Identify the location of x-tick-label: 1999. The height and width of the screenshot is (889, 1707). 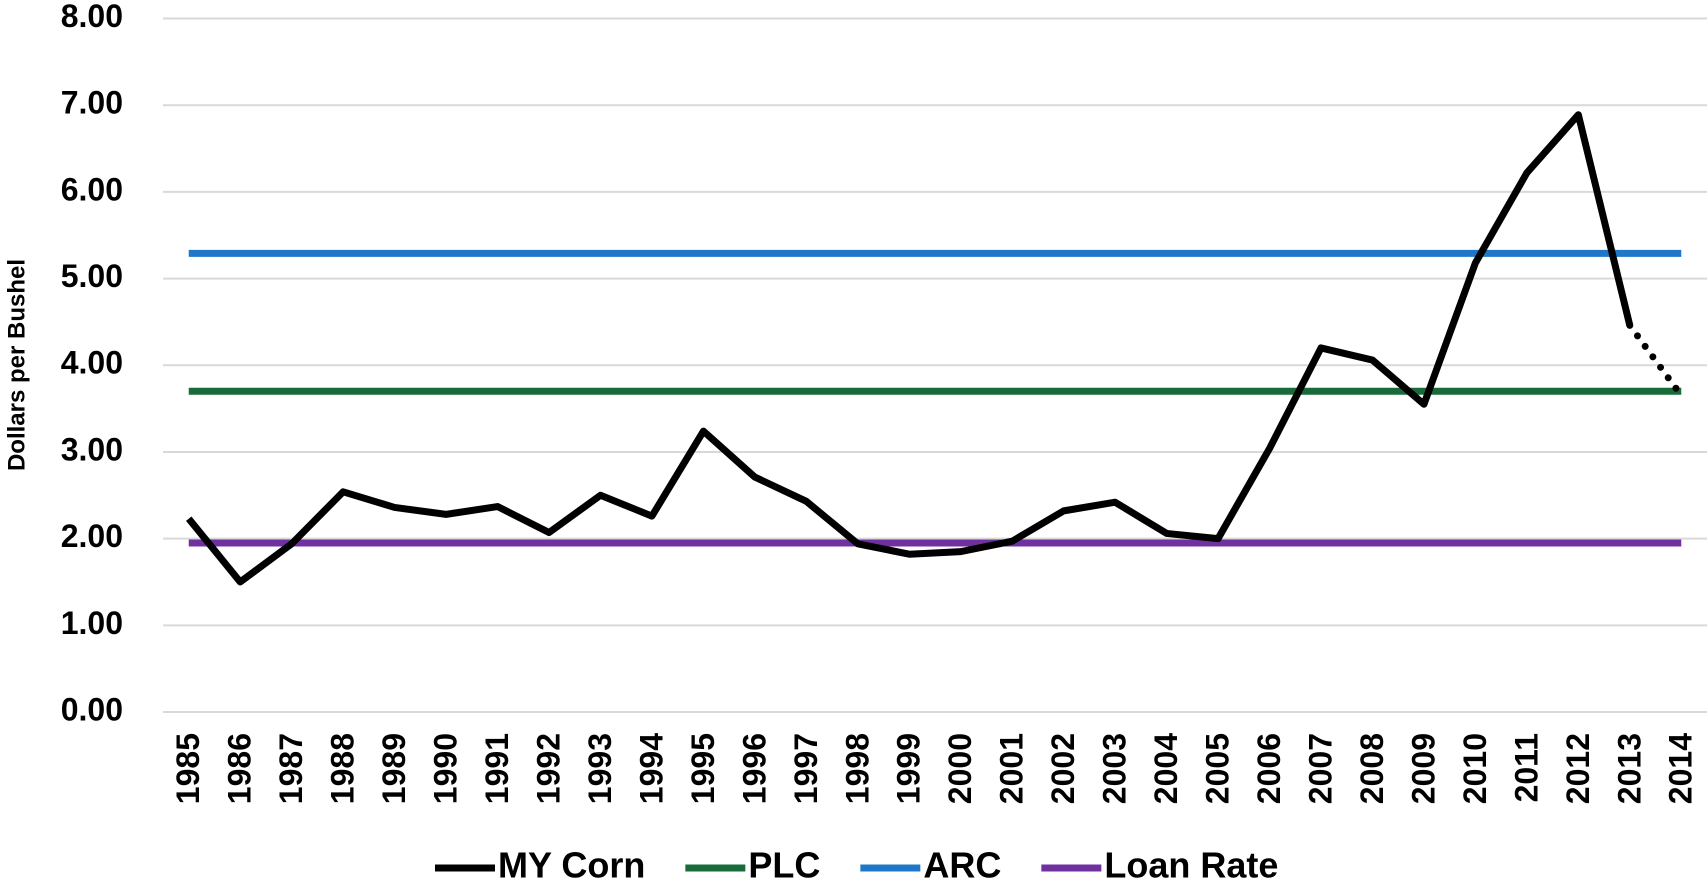
(909, 768).